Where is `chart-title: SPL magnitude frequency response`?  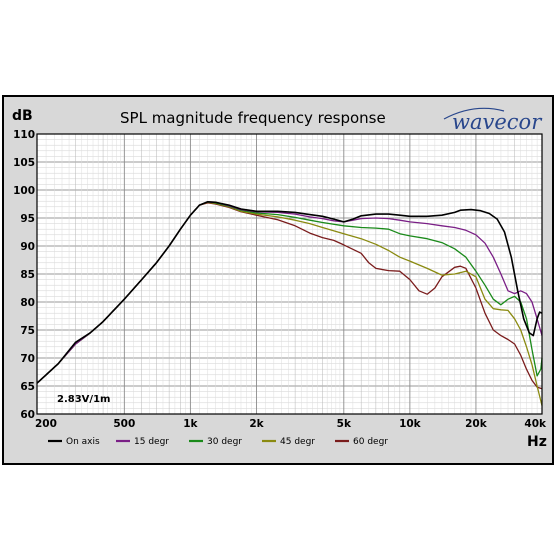 chart-title: SPL magnitude frequency response is located at coordinates (253, 118).